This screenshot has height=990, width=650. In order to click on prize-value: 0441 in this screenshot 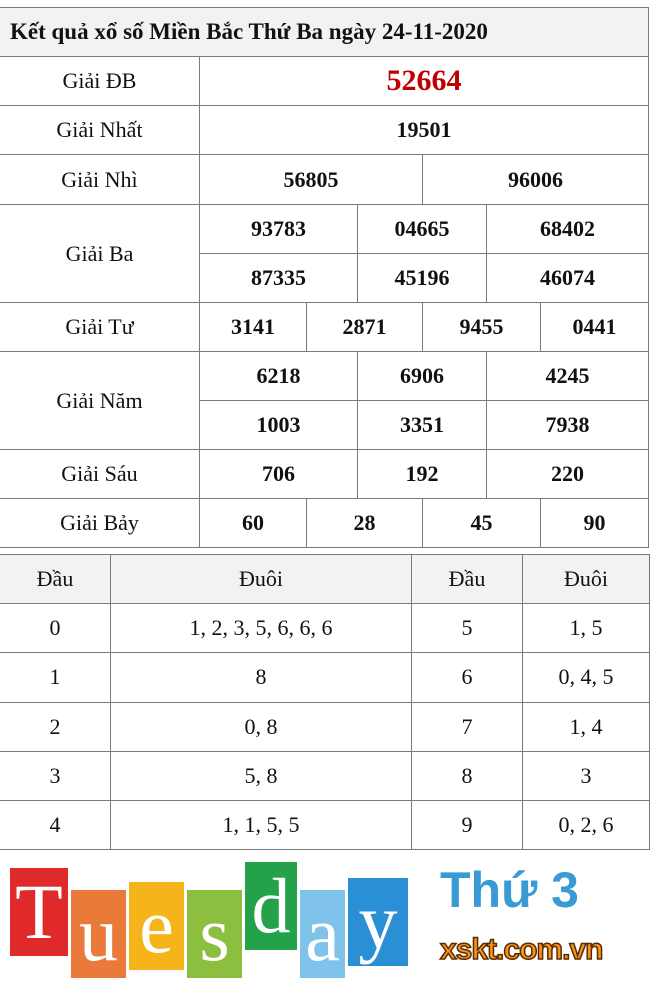, I will do `click(594, 327)`.